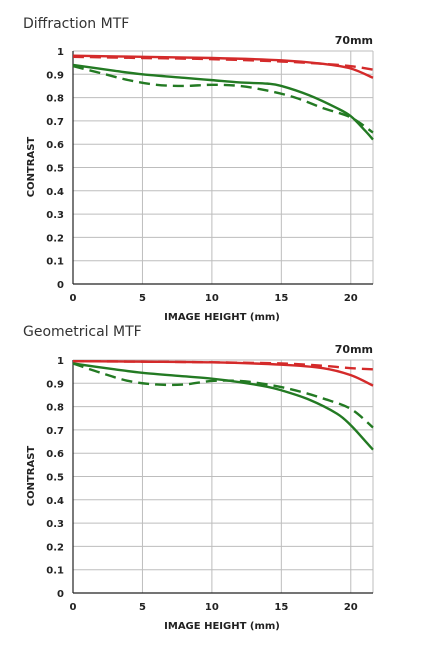 This screenshot has width=432, height=650. I want to click on diffraction-x-axis-label: IMAGE HEIGHT (mm), so click(222, 317).